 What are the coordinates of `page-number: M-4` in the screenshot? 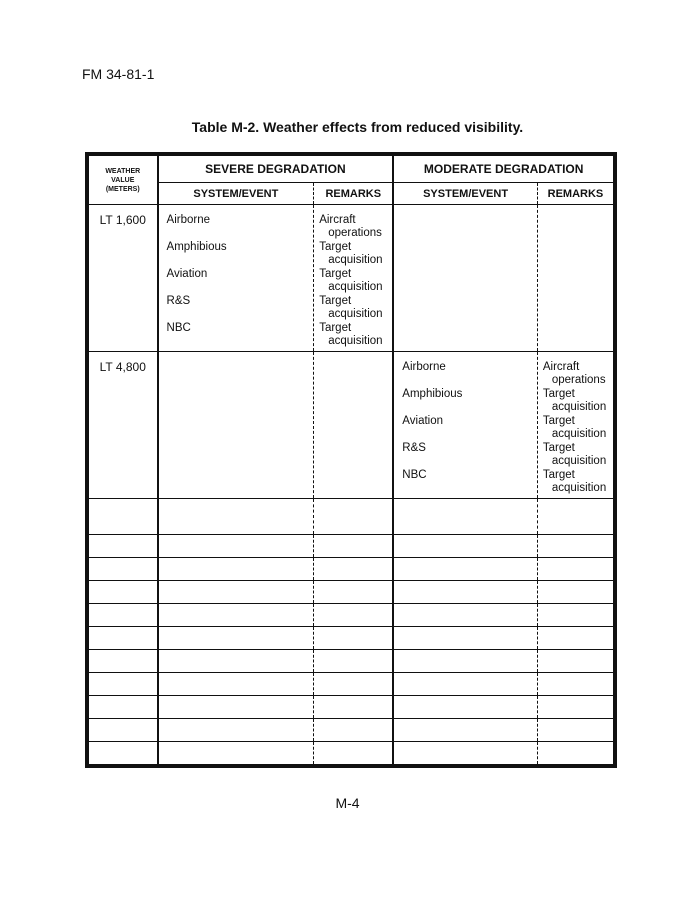 It's located at (347, 803).